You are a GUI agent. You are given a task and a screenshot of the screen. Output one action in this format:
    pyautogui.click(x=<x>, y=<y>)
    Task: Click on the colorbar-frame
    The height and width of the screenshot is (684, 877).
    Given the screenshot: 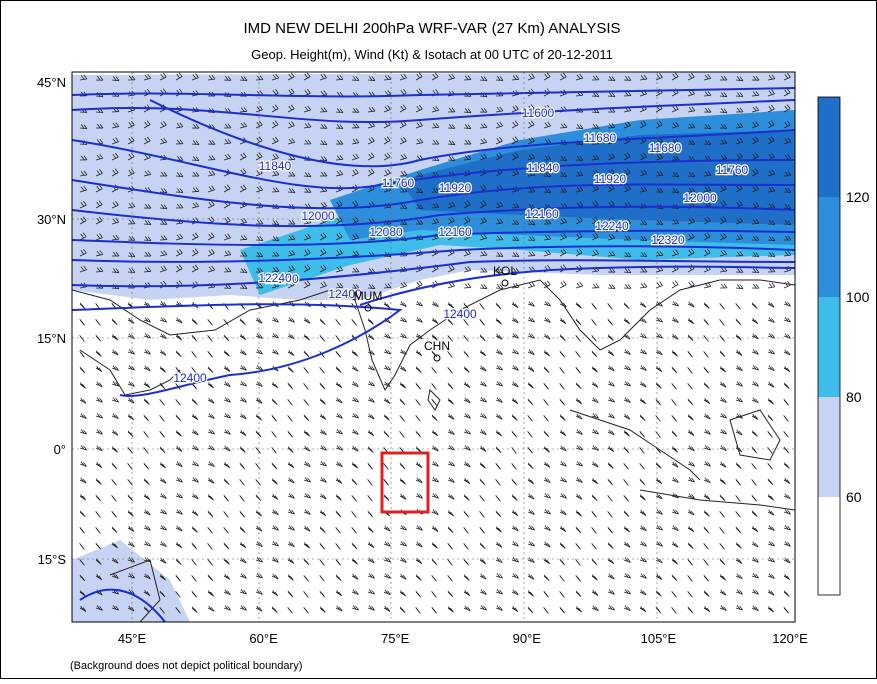 What is the action you would take?
    pyautogui.click(x=829, y=346)
    